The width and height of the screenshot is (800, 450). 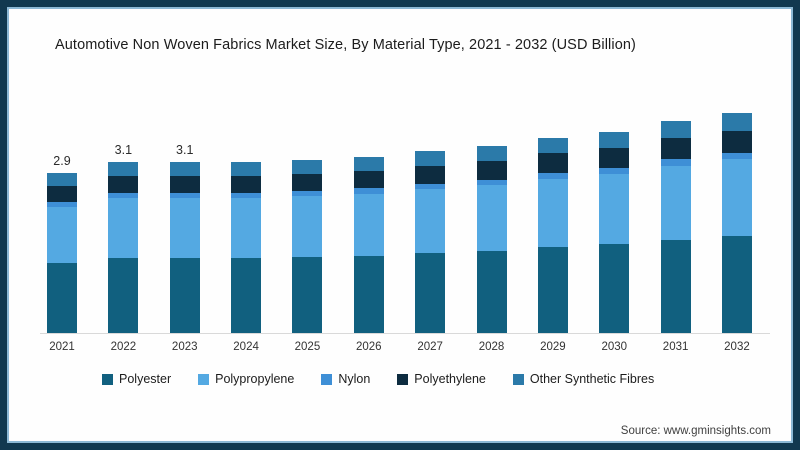 I want to click on legend-item-polypropylene: Polypropylene, so click(x=246, y=379).